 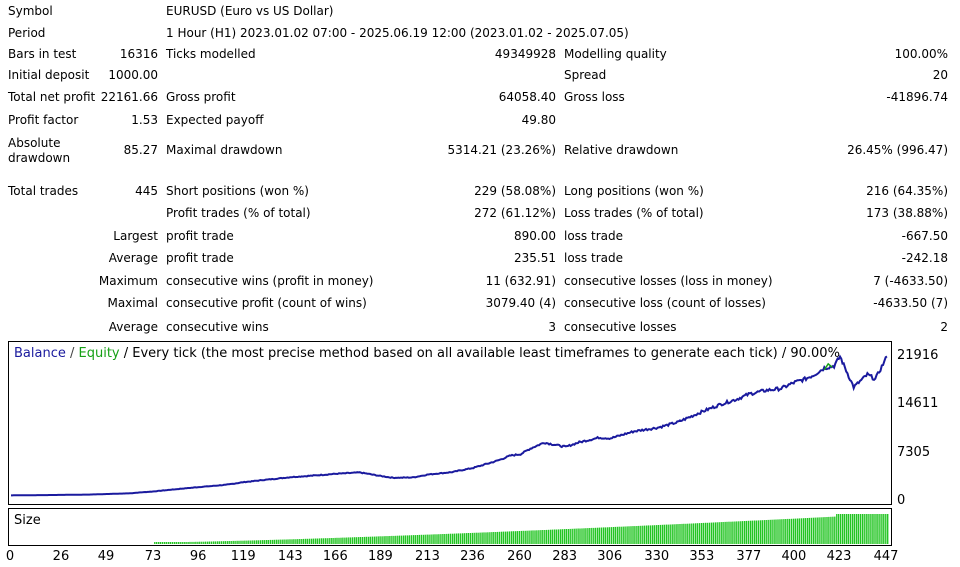 I want to click on x-tick-label: 143, so click(x=290, y=556).